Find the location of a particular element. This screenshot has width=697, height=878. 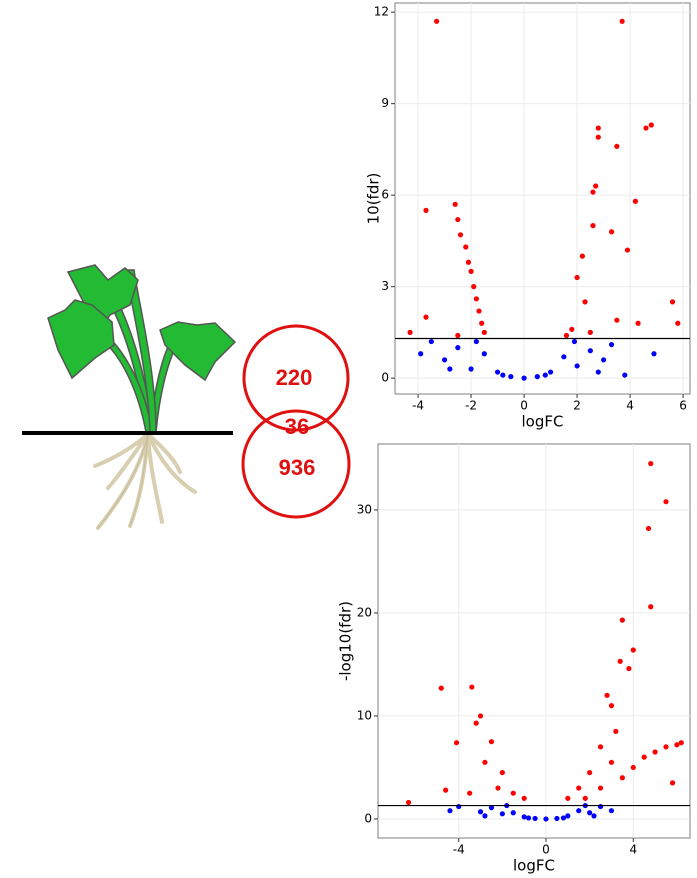

y-tick-label: 10 is located at coordinates (364, 715).